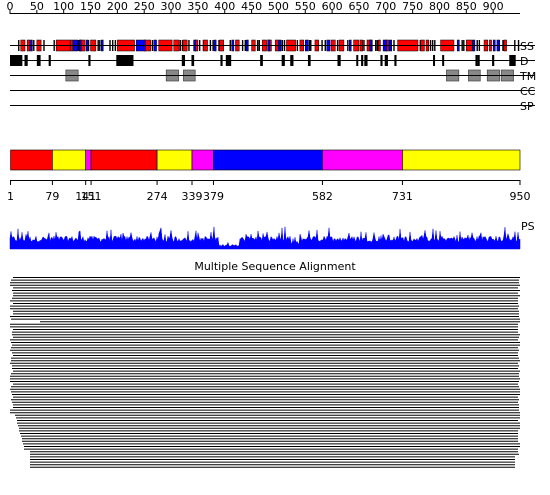 This screenshot has width=550, height=495. I want to click on domain-boundary-label: 141, so click(85, 196).